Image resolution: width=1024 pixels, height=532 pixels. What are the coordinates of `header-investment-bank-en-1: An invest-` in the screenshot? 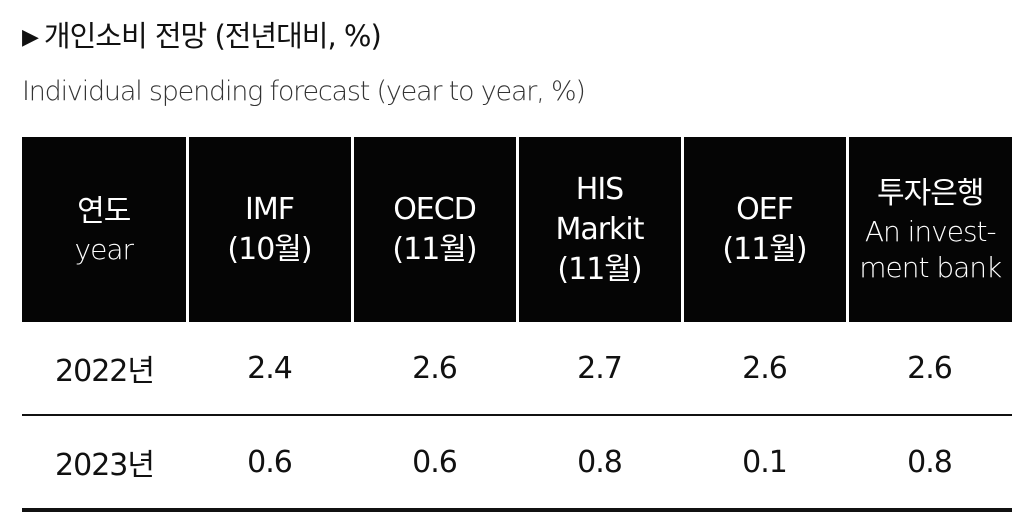 It's located at (930, 231).